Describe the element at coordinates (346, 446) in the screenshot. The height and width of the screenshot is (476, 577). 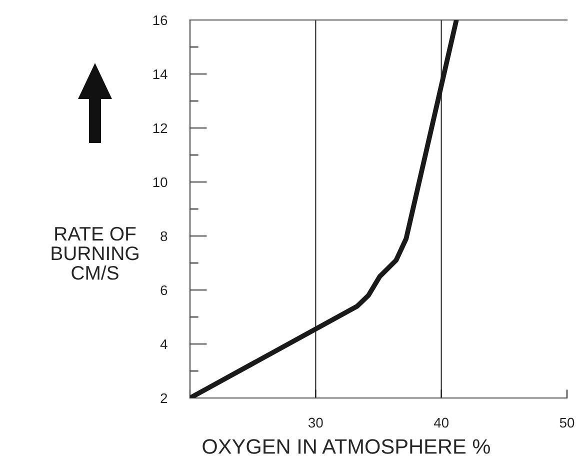
I see `x-axis-title: OXYGEN IN ATMOSPHERE %` at that location.